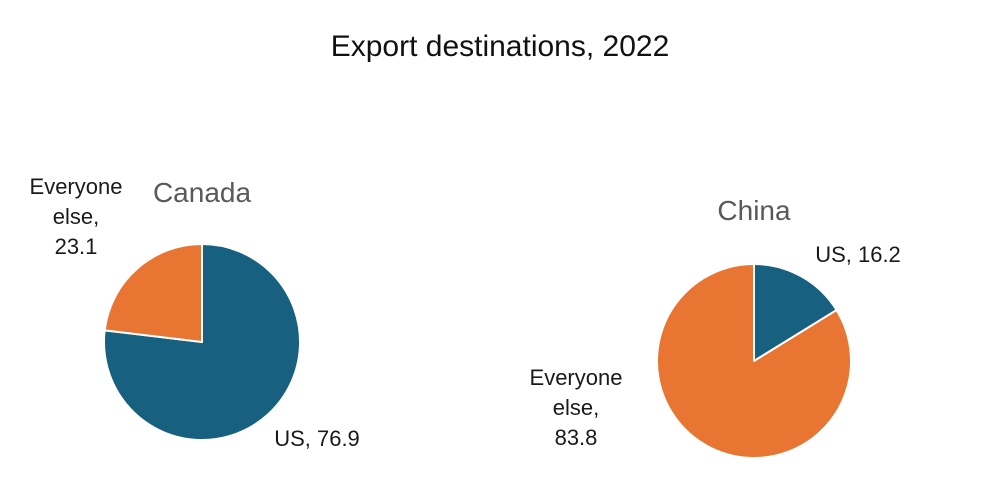 Image resolution: width=1000 pixels, height=500 pixels. What do you see at coordinates (754, 210) in the screenshot?
I see `pie-title-china: China` at bounding box center [754, 210].